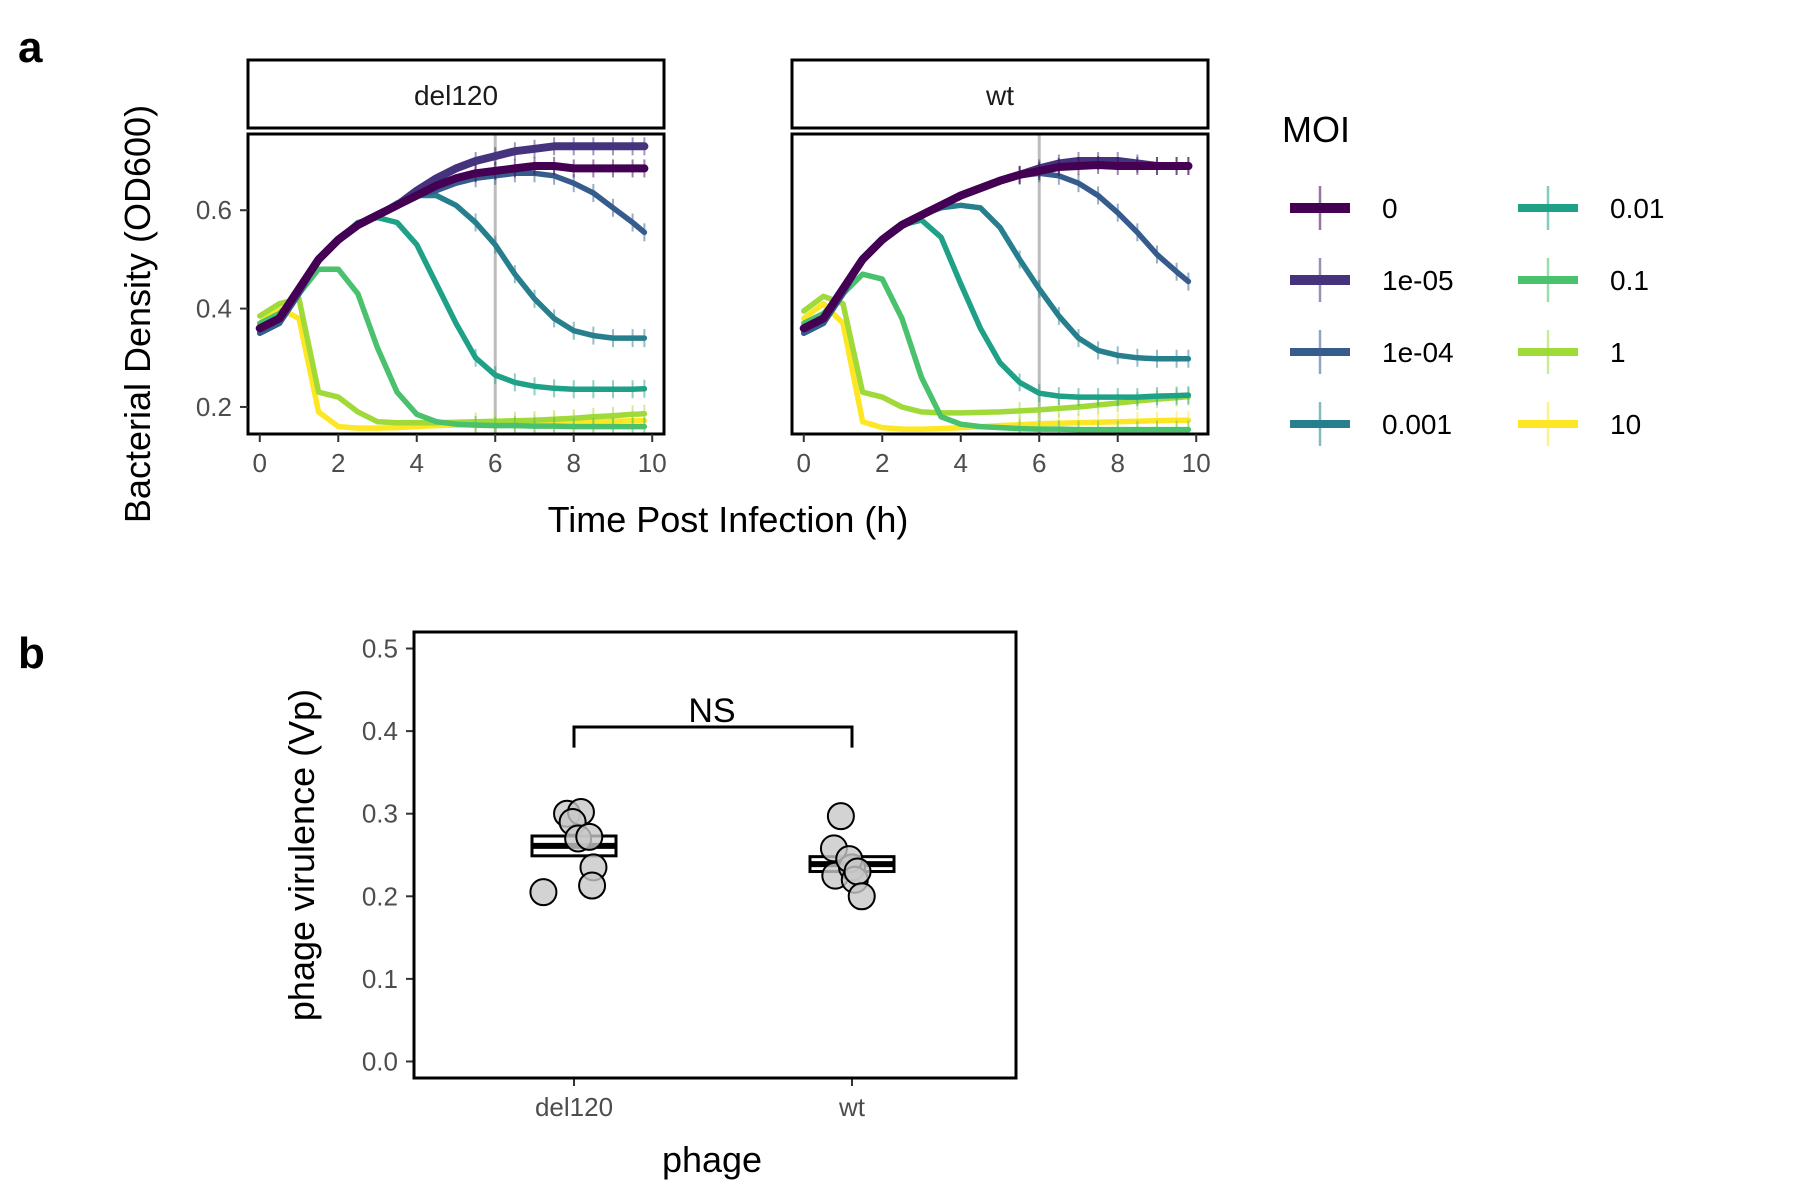 Image resolution: width=1800 pixels, height=1200 pixels. Describe the element at coordinates (460, 456) in the screenshot. I see `facet-1-x-axis: 0 2 4 6 8 10` at that location.